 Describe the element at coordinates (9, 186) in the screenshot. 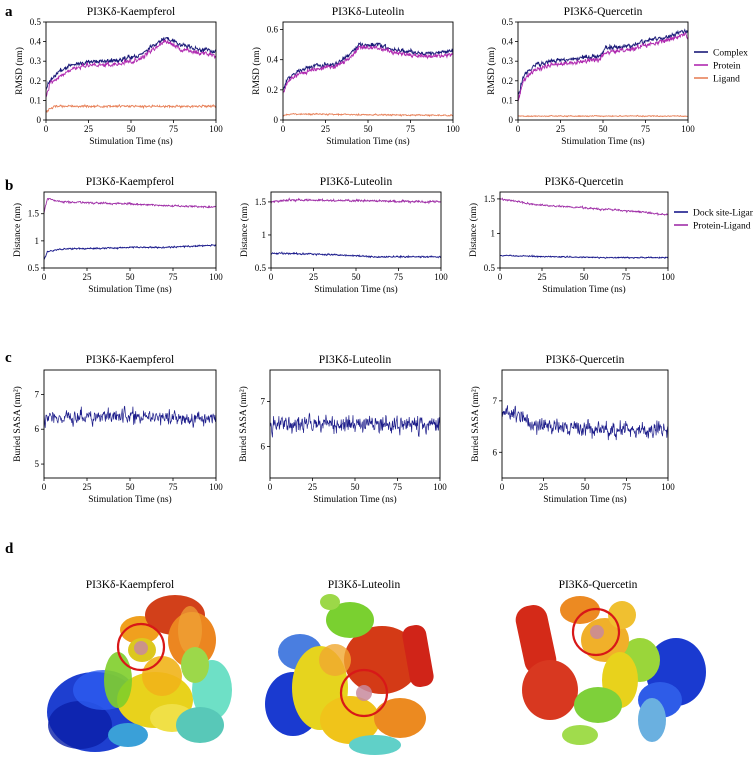

I see `panel-letter-b: b` at that location.